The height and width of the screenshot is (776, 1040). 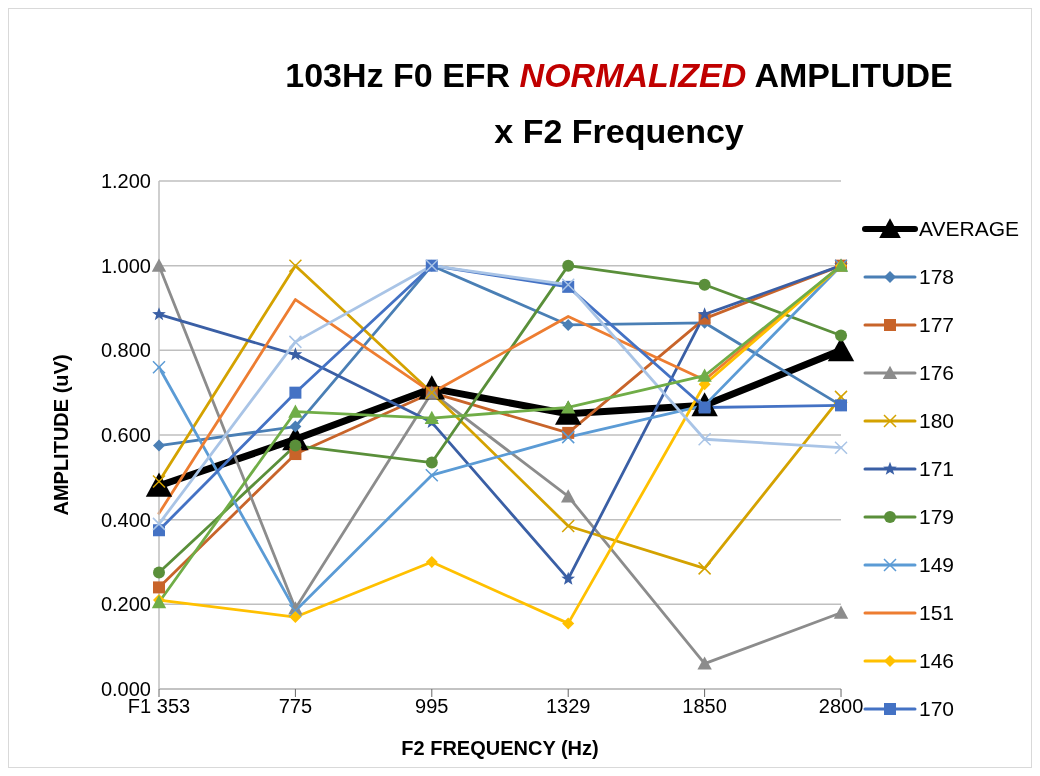 What do you see at coordinates (937, 373) in the screenshot?
I see `legend-label: 176` at bounding box center [937, 373].